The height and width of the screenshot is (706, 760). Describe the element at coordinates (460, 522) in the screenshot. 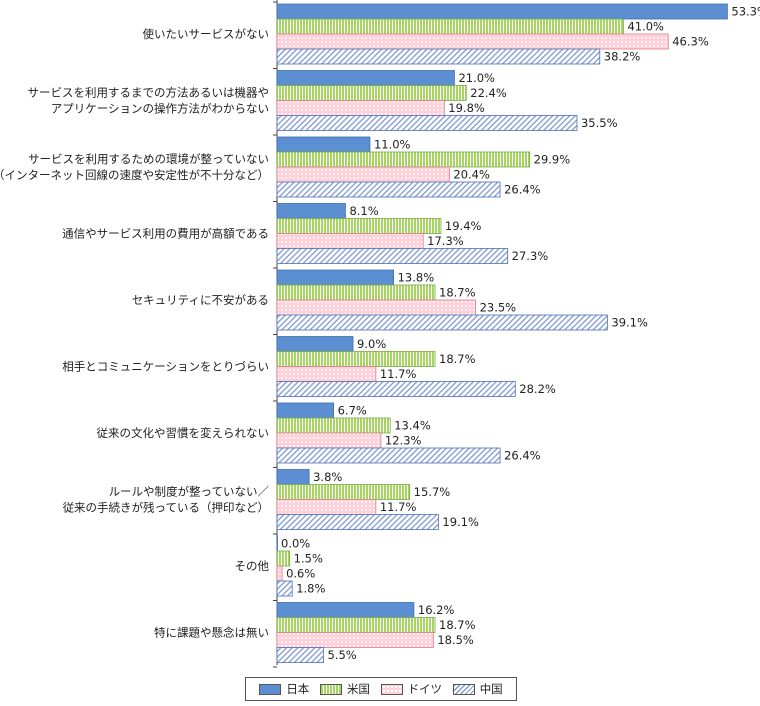

I see `data-label-china: 19.1%` at that location.